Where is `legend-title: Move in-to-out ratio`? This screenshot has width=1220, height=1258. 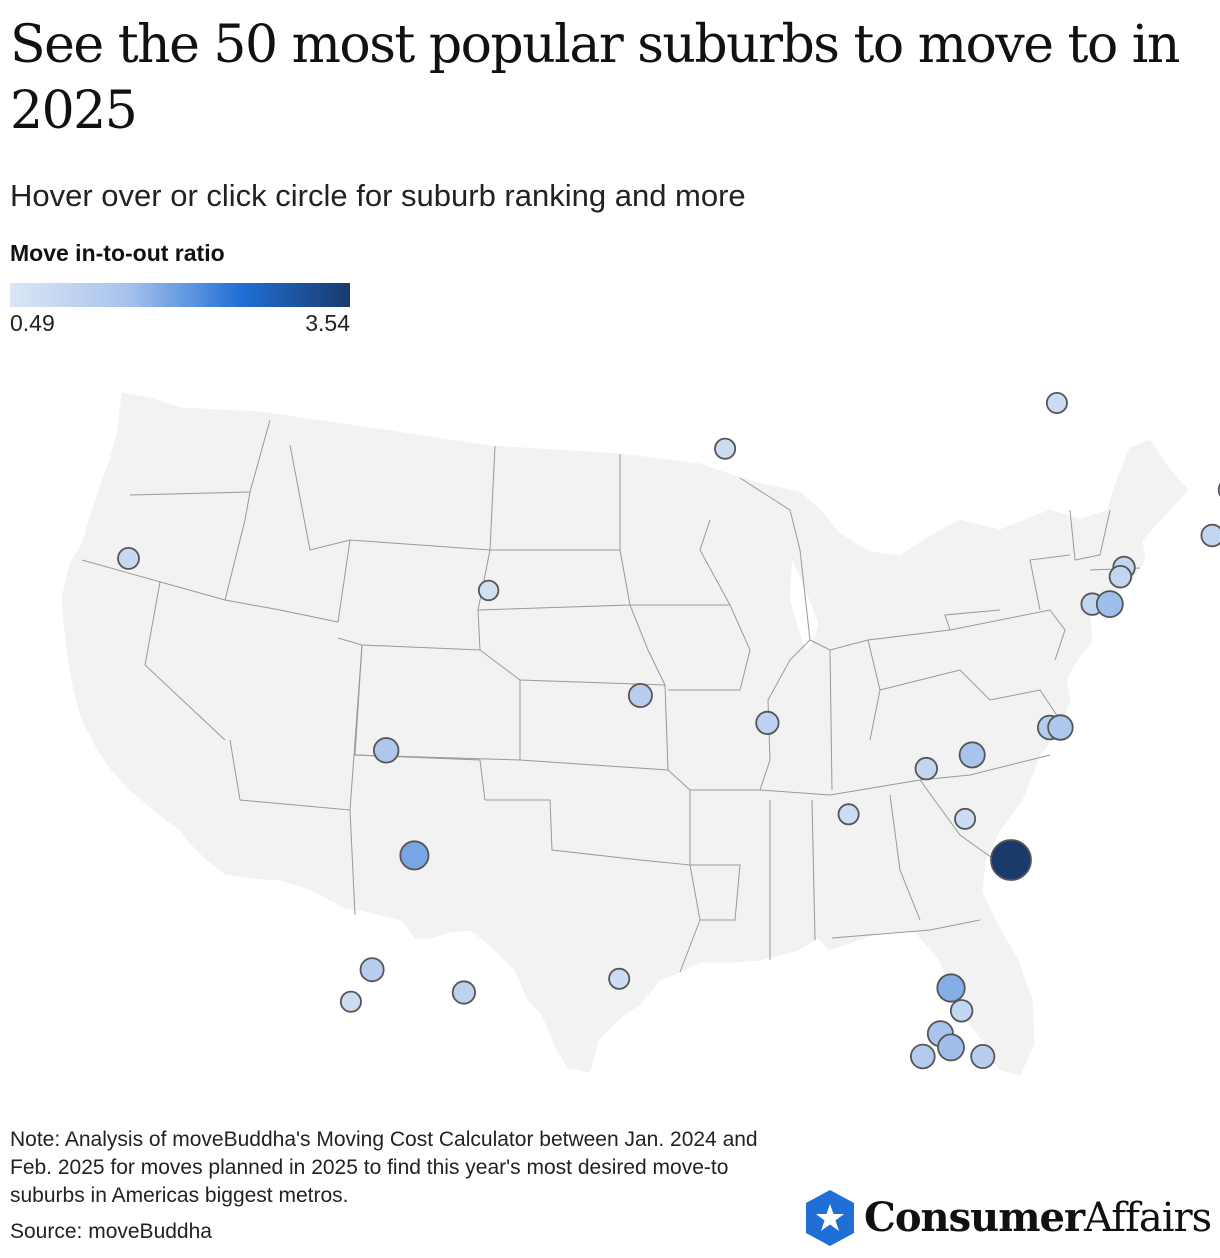
legend-title: Move in-to-out ratio is located at coordinates (117, 253).